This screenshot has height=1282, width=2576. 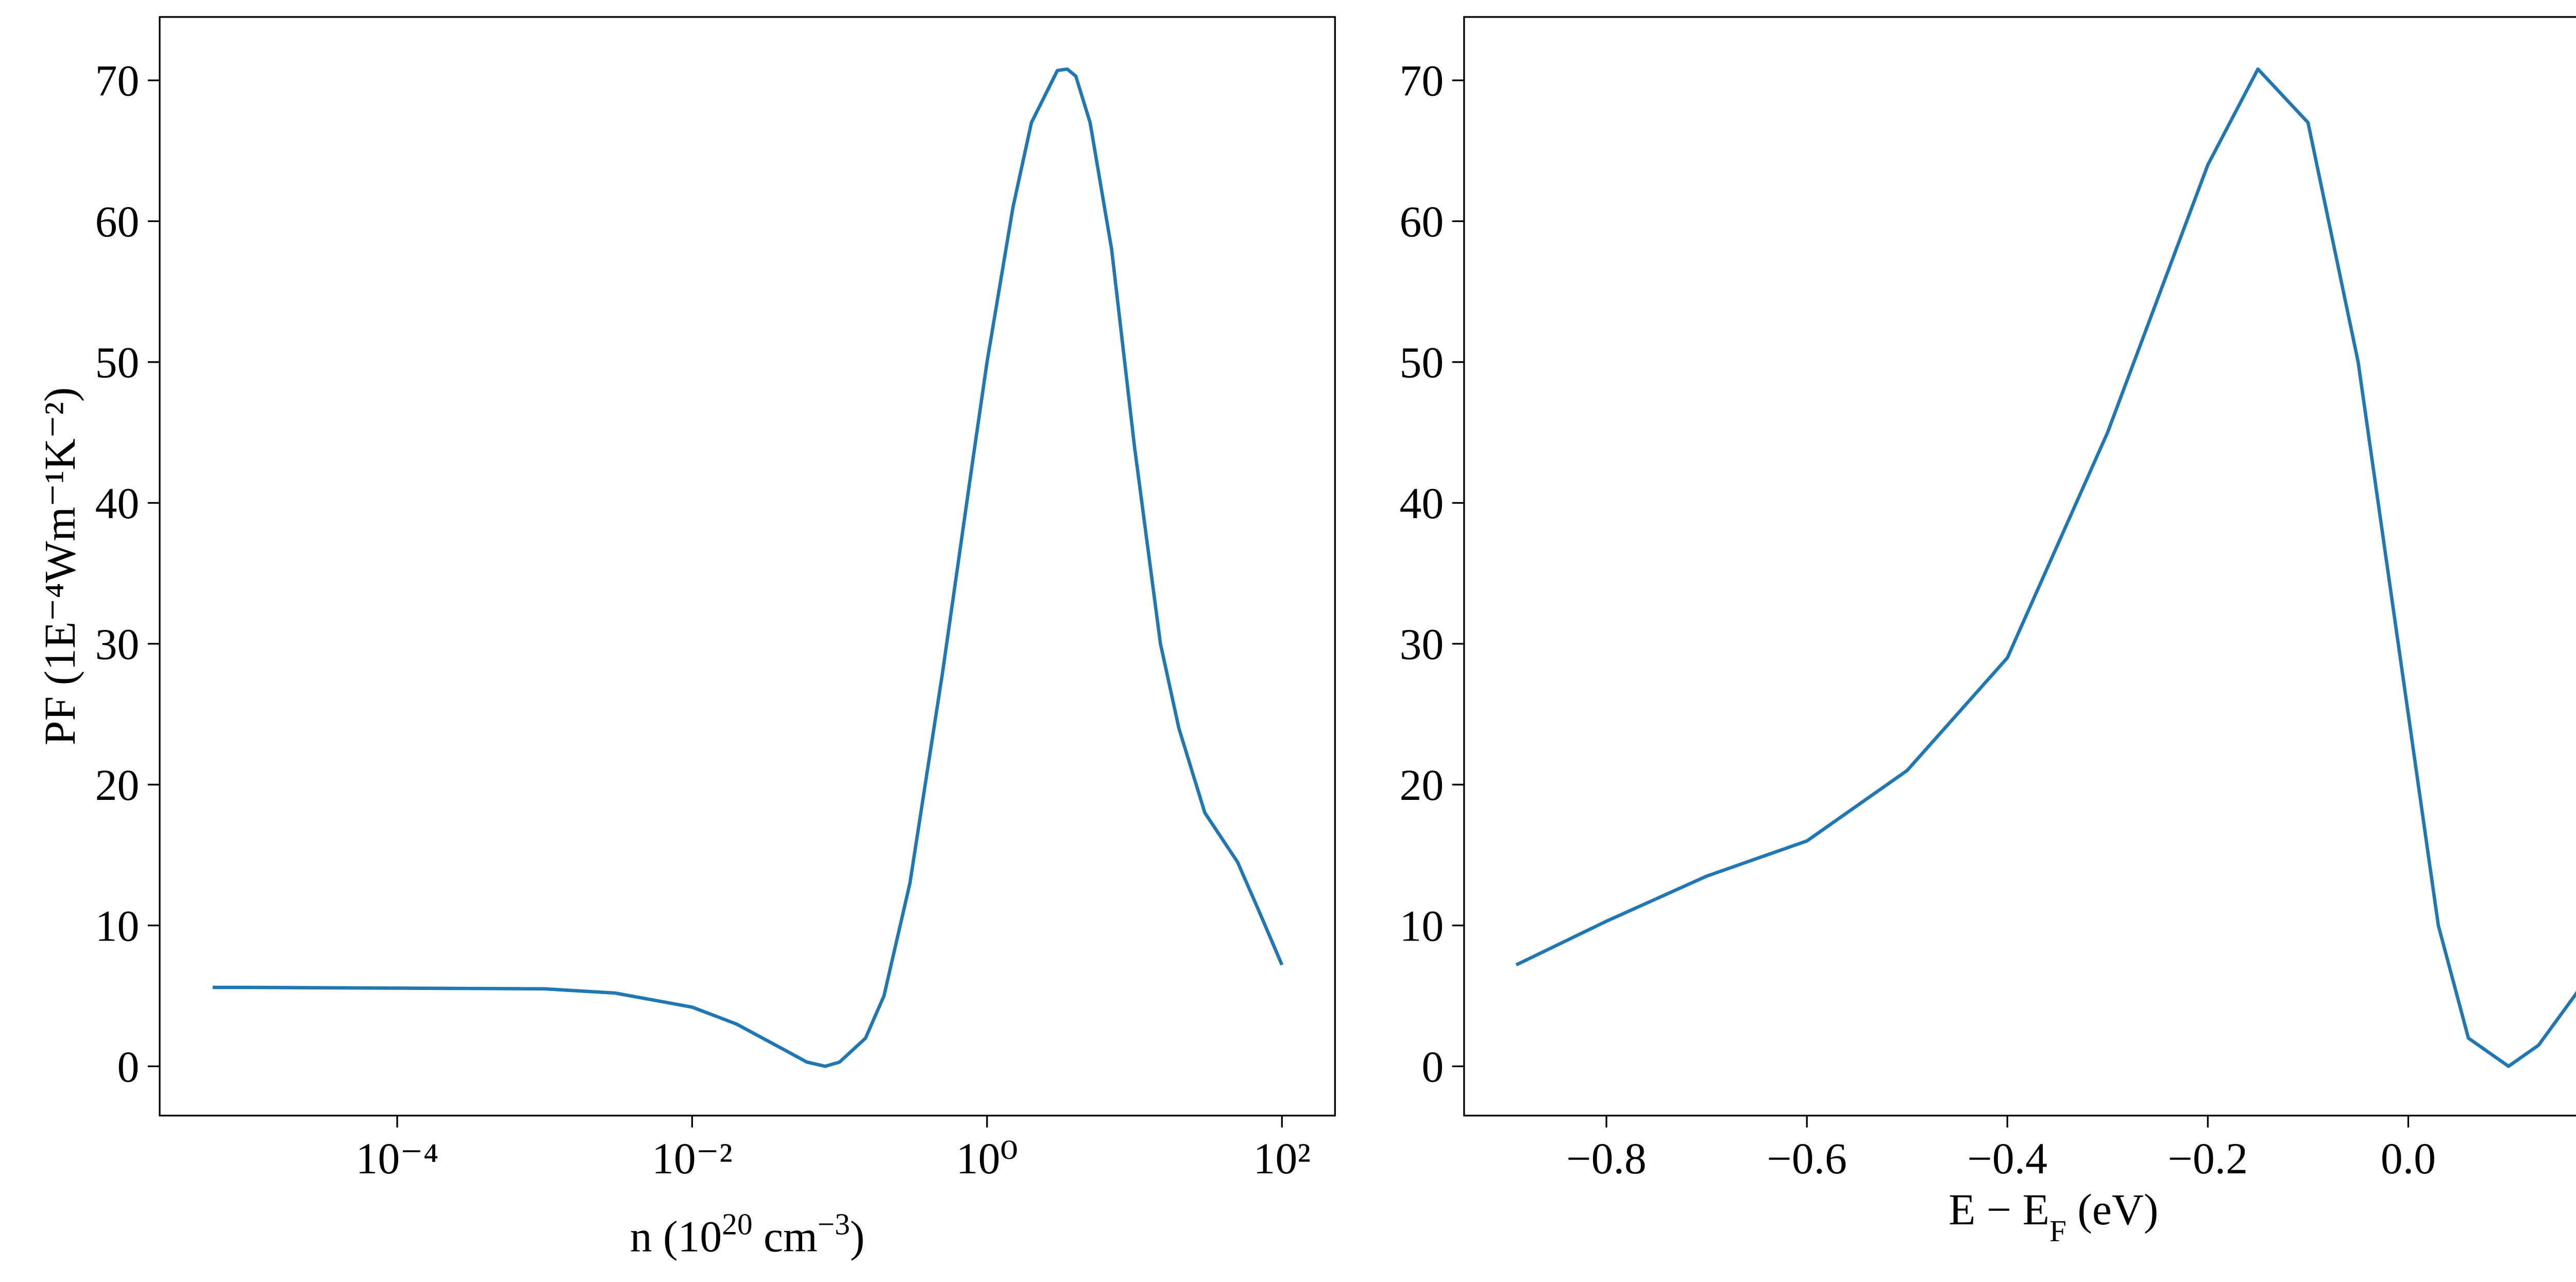 I want to click on x-tick-label: −0.4, so click(x=2007, y=1158).